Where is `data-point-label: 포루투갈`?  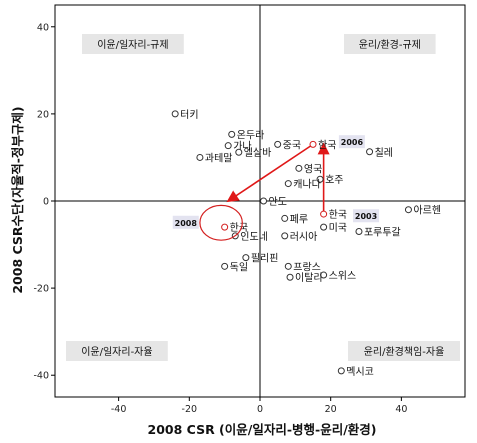
data-point-label: 포루투갈 is located at coordinates (382, 231).